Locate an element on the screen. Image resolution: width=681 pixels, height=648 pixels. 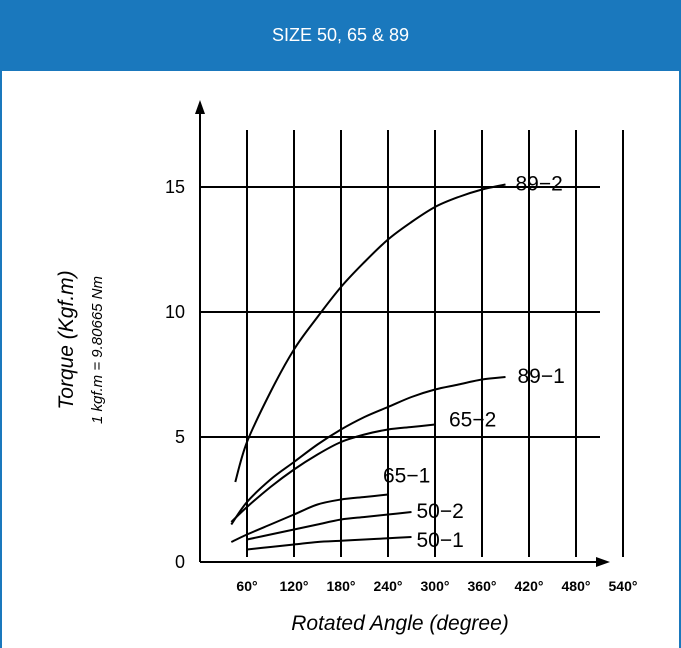
x-tick-label: 60° is located at coordinates (246, 586).